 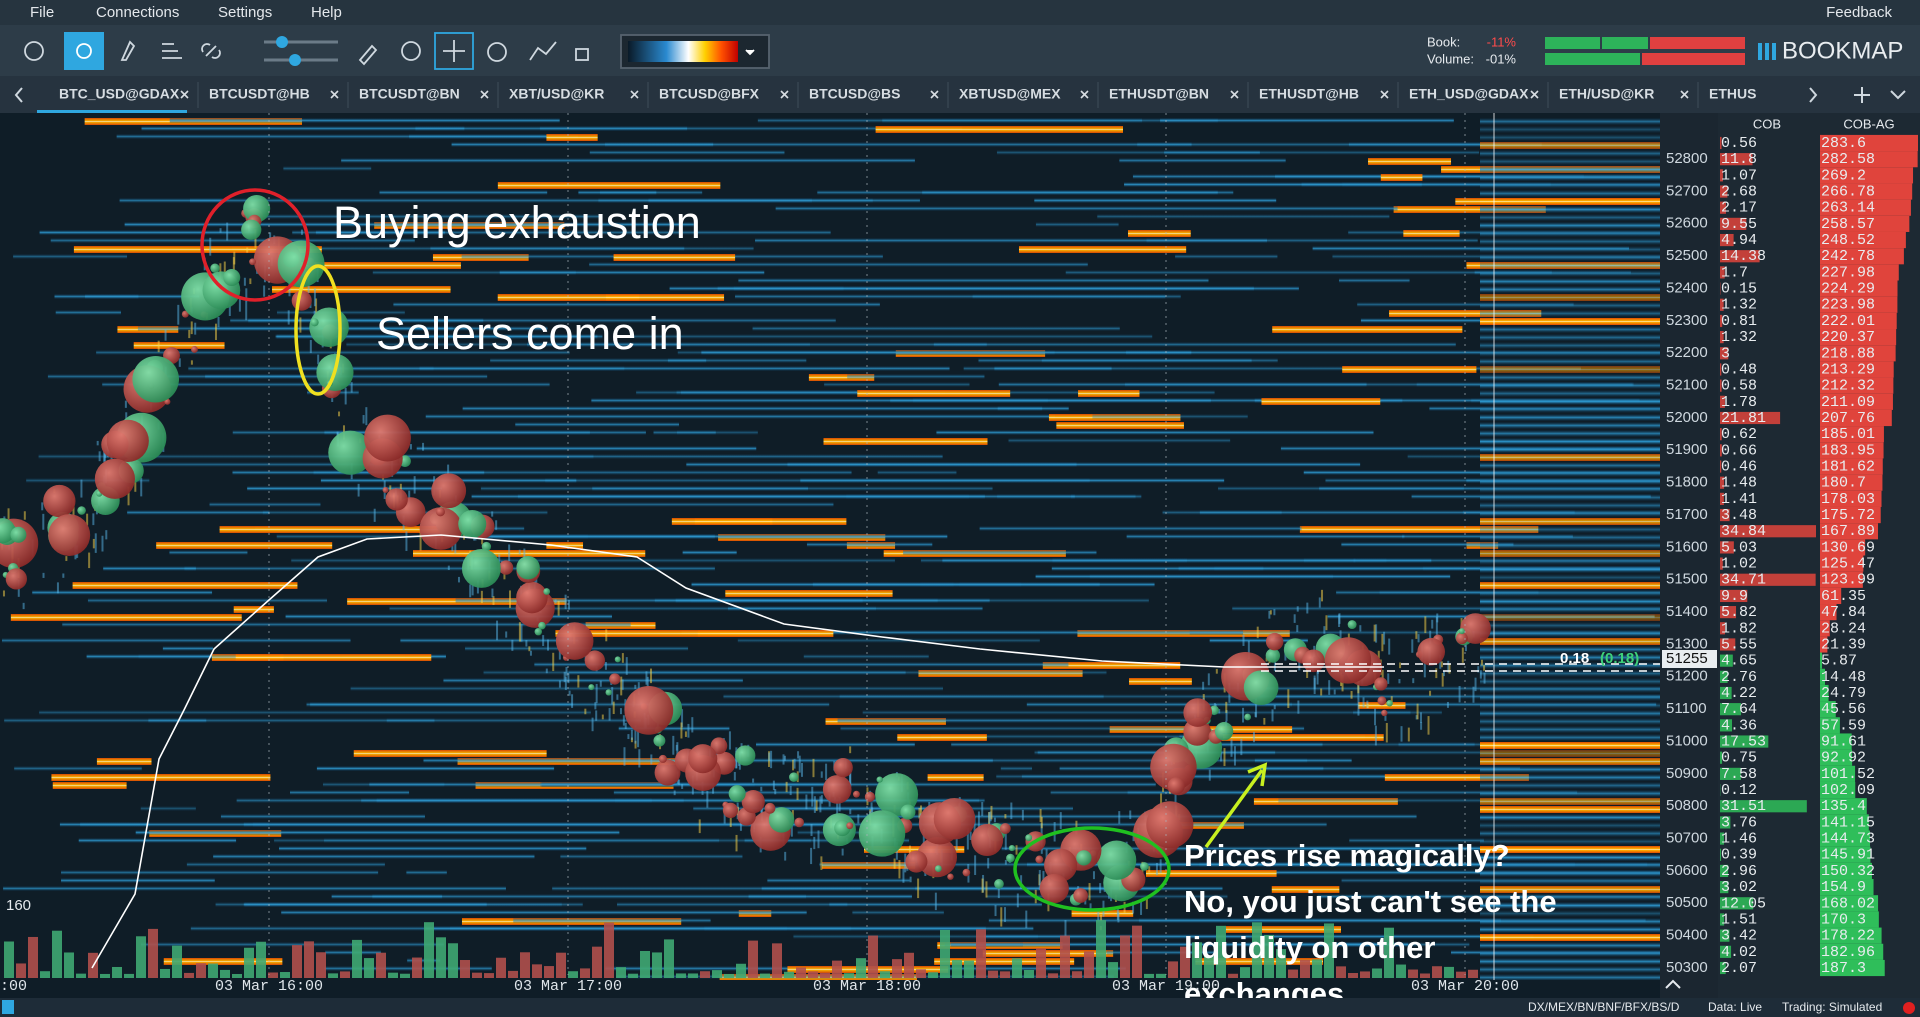 I want to click on cob-value: 2.76, so click(x=1739, y=677).